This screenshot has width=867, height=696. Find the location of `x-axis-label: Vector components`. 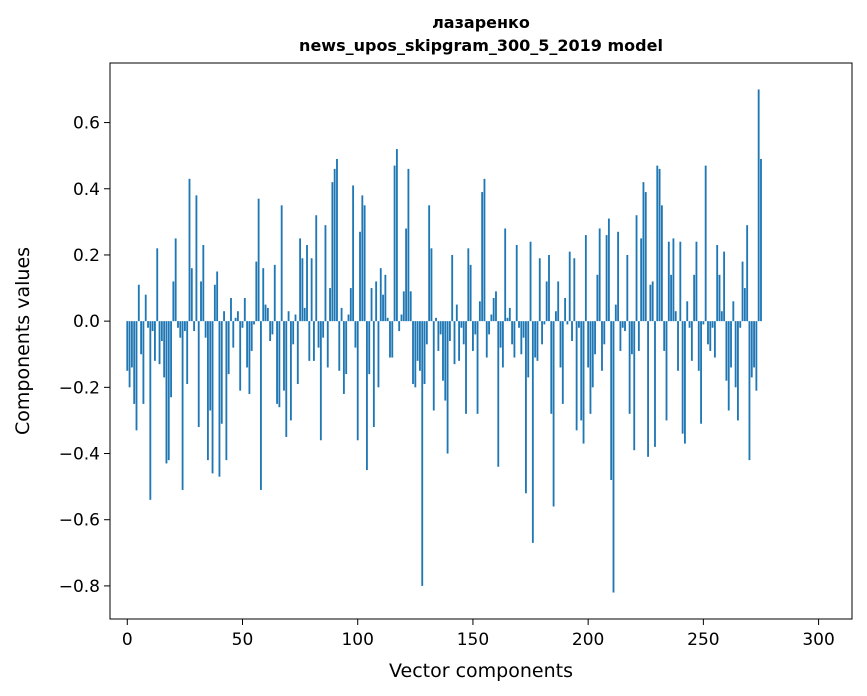

x-axis-label: Vector components is located at coordinates (481, 671).